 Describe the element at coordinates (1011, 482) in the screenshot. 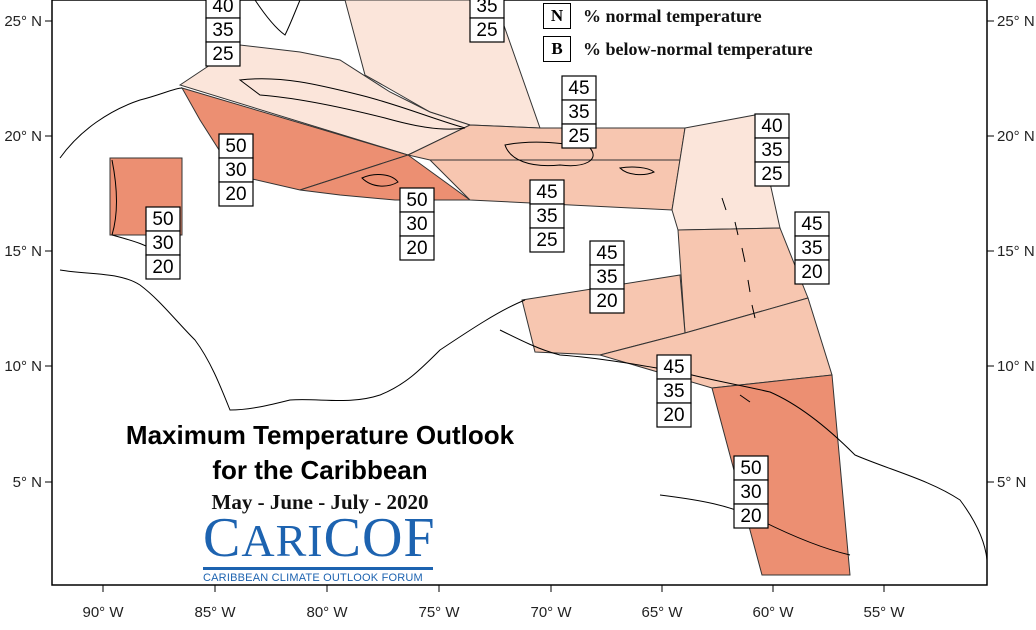

I see `lat-tick-label-right: 5° N` at that location.